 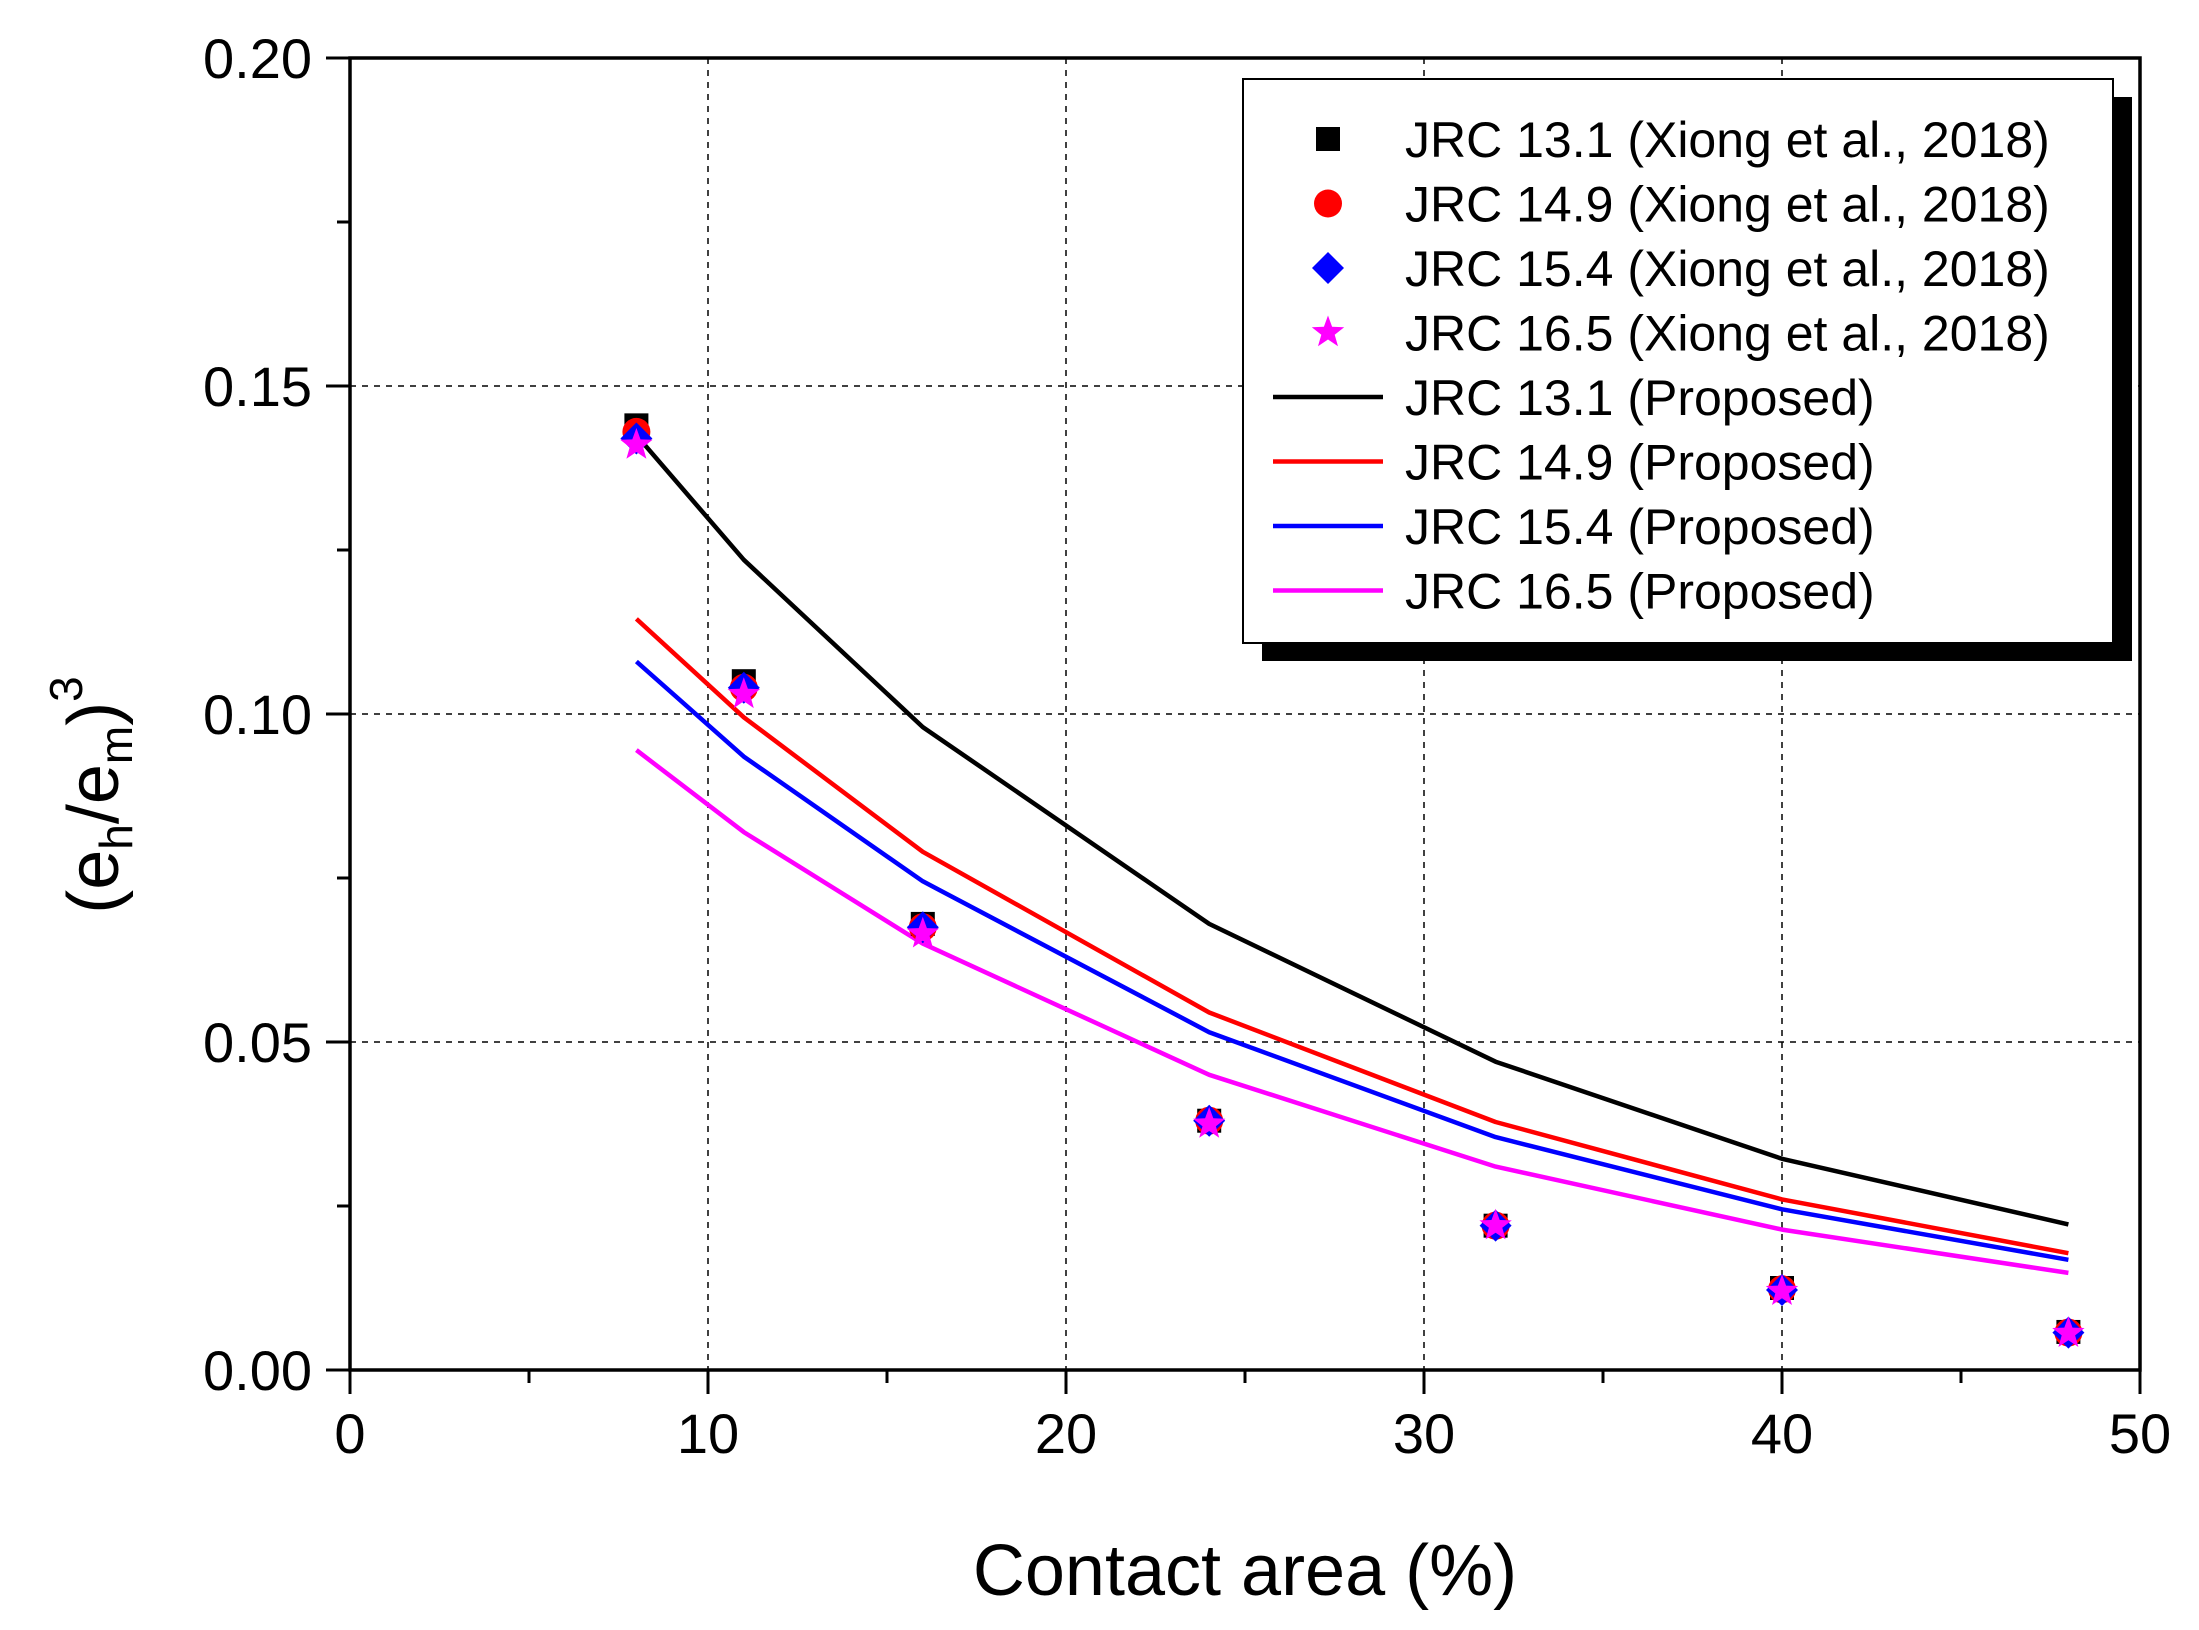 I want to click on legend-entry: JRC 16.5 (Proposed), so click(x=1574, y=592).